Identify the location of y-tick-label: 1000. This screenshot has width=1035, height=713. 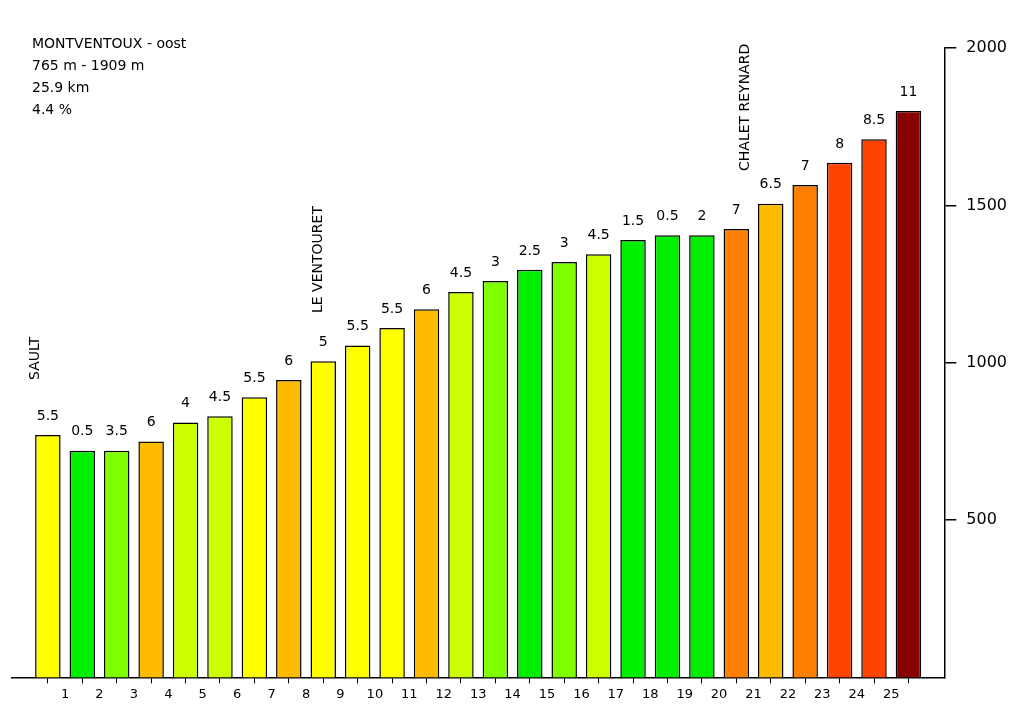
(986, 361).